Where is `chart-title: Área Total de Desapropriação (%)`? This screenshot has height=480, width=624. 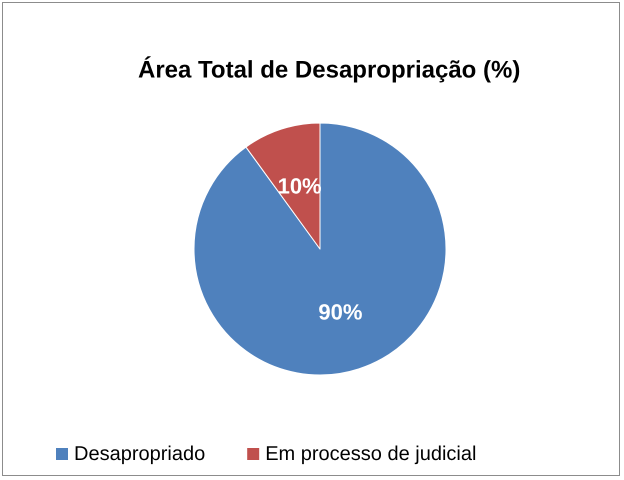 chart-title: Área Total de Desapropriação (%) is located at coordinates (329, 70).